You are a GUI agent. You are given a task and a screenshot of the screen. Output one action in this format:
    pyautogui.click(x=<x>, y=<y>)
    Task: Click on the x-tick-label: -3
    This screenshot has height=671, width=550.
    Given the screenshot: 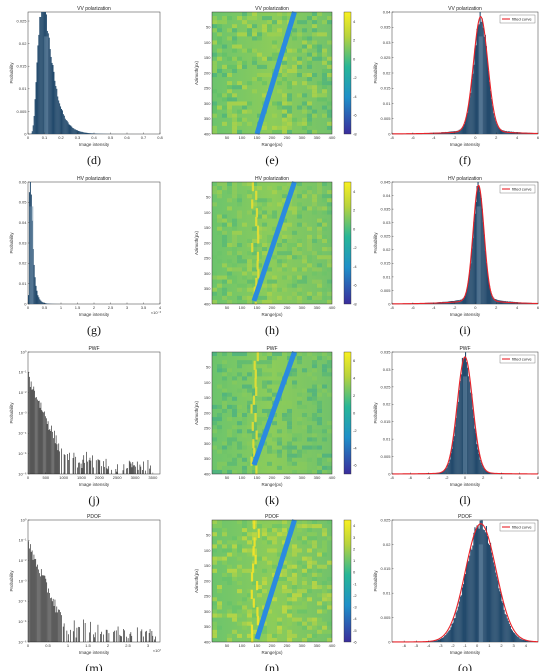 What is the action you would take?
    pyautogui.click(x=441, y=645)
    